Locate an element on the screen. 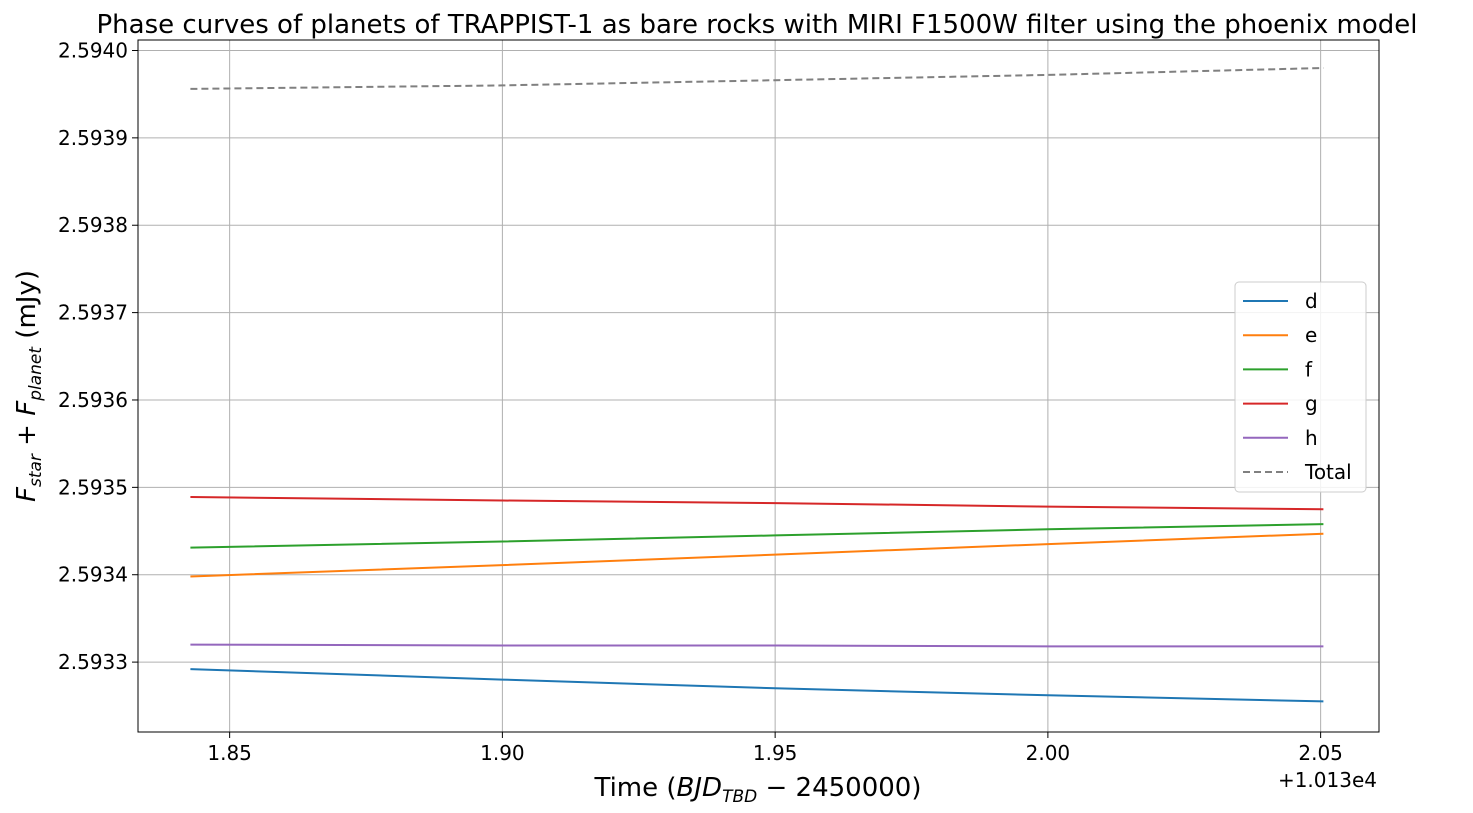  x-tick-label: 1.90 is located at coordinates (502, 753).